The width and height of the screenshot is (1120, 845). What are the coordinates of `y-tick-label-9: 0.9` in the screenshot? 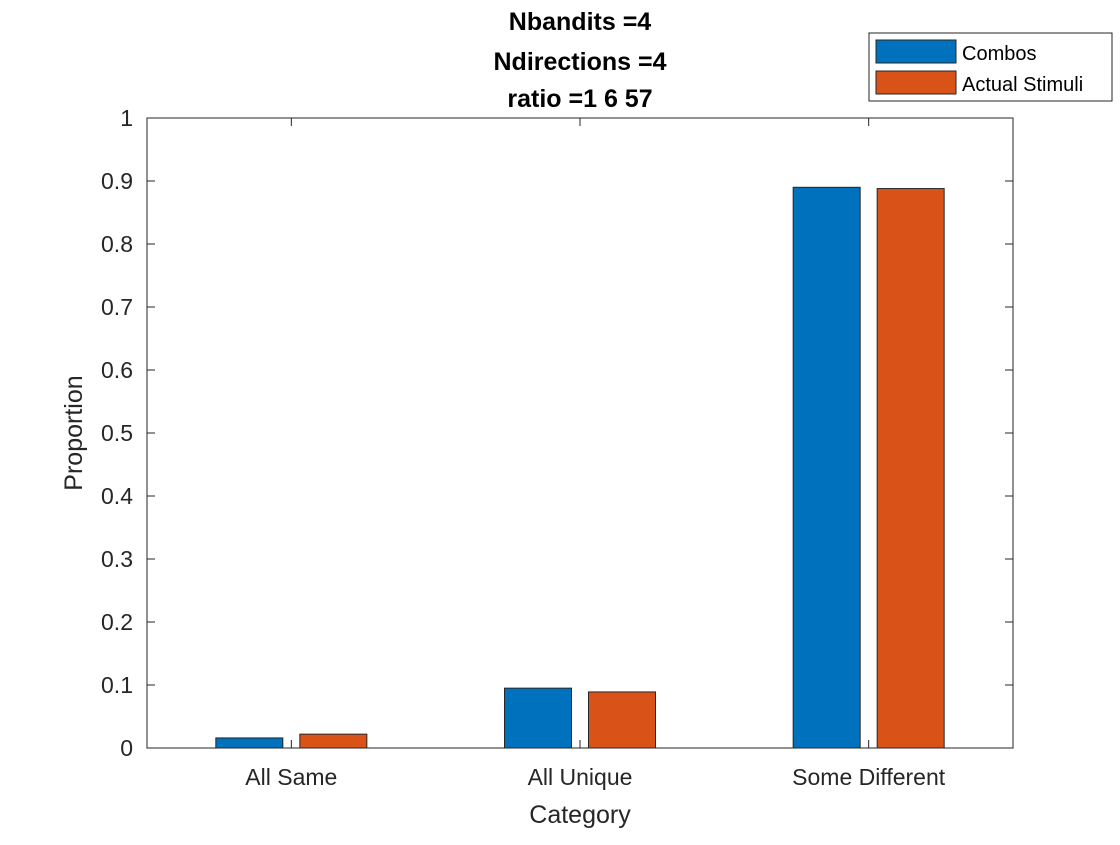 It's located at (117, 181).